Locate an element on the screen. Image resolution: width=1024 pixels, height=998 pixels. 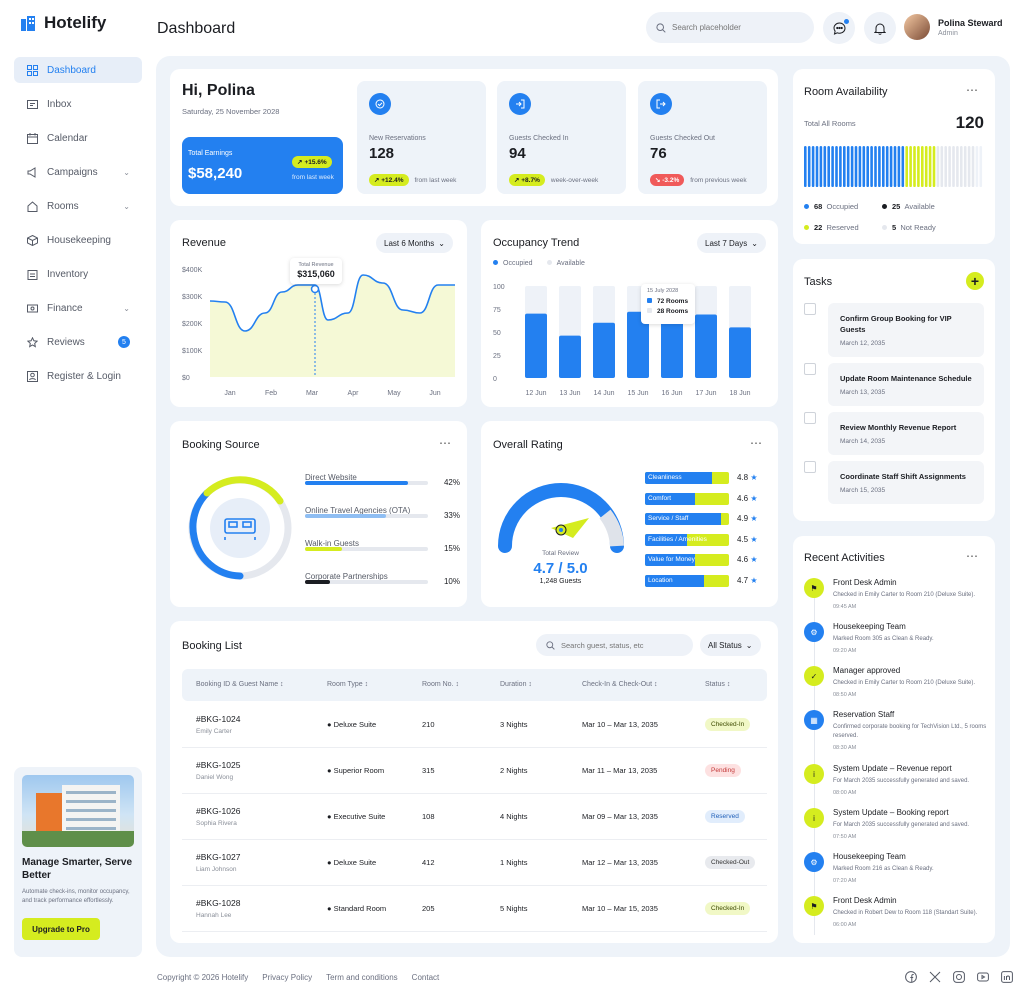
column-duration: Duration ↕ is located at coordinates (516, 684).